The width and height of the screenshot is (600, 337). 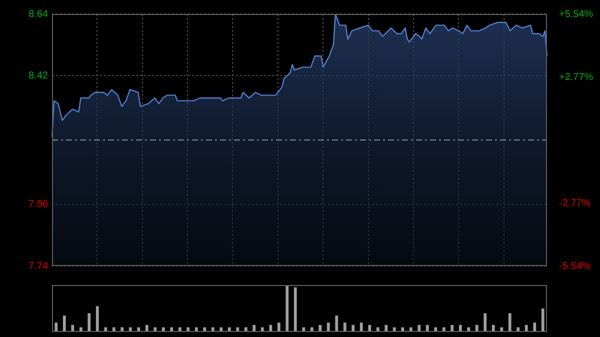 What do you see at coordinates (575, 266) in the screenshot?
I see `y2-tick-label: -5.54%` at bounding box center [575, 266].